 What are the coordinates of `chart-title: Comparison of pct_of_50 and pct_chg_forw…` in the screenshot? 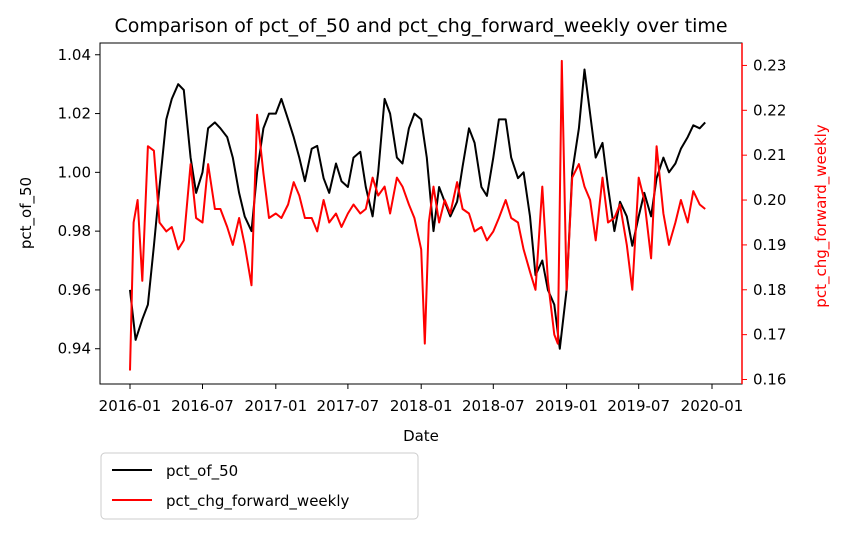 It's located at (420, 26).